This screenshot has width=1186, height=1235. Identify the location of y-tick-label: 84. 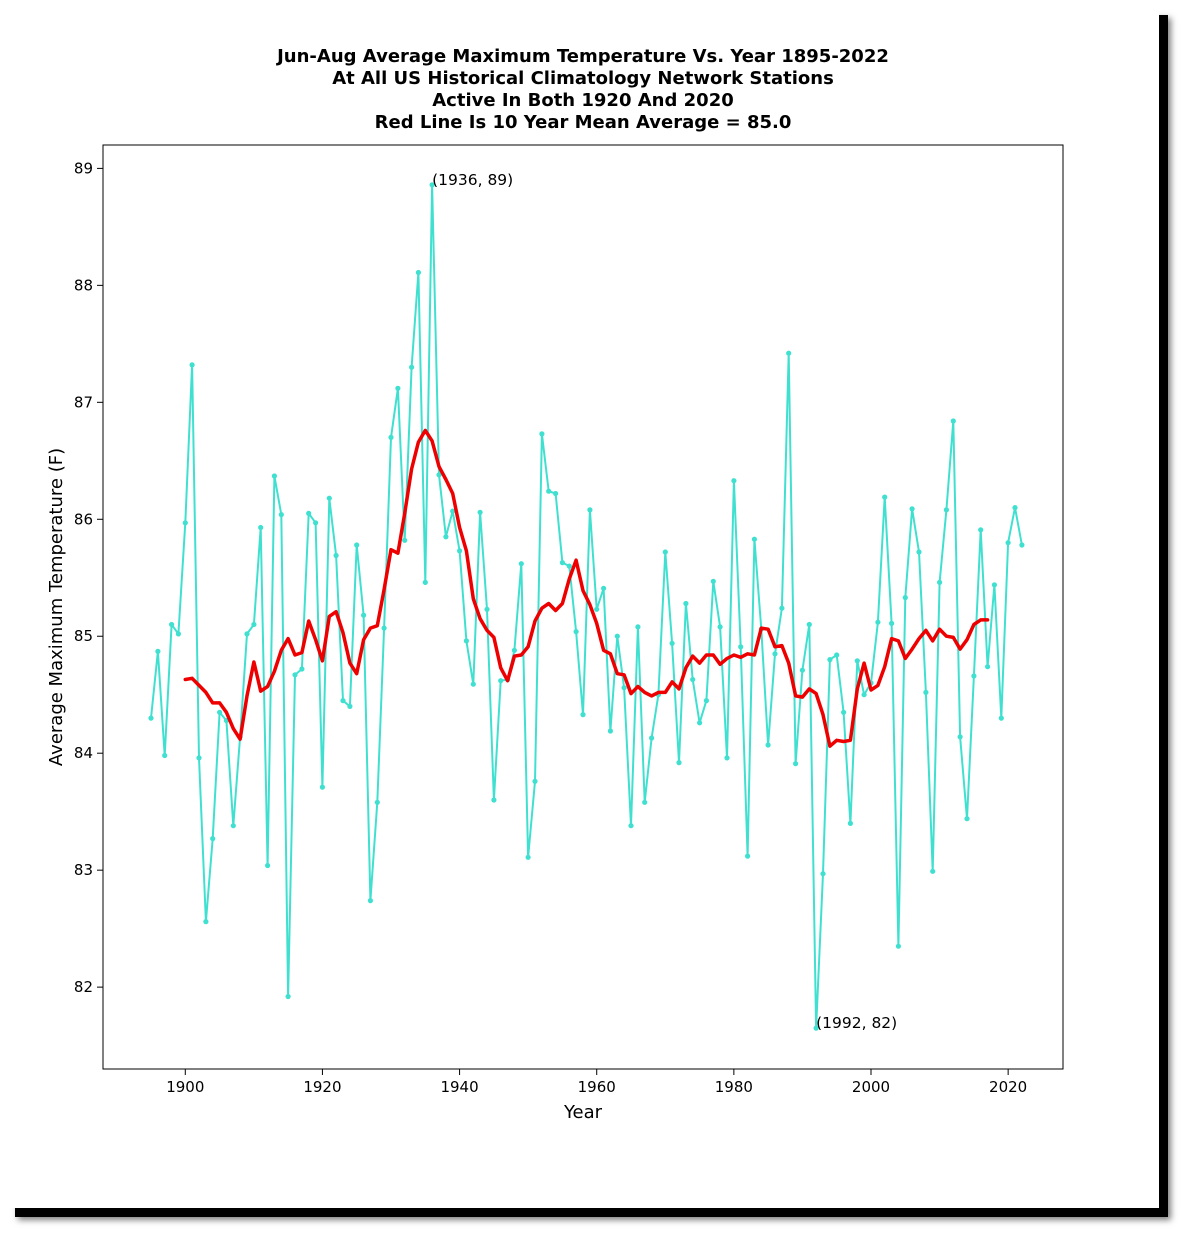
(83, 753).